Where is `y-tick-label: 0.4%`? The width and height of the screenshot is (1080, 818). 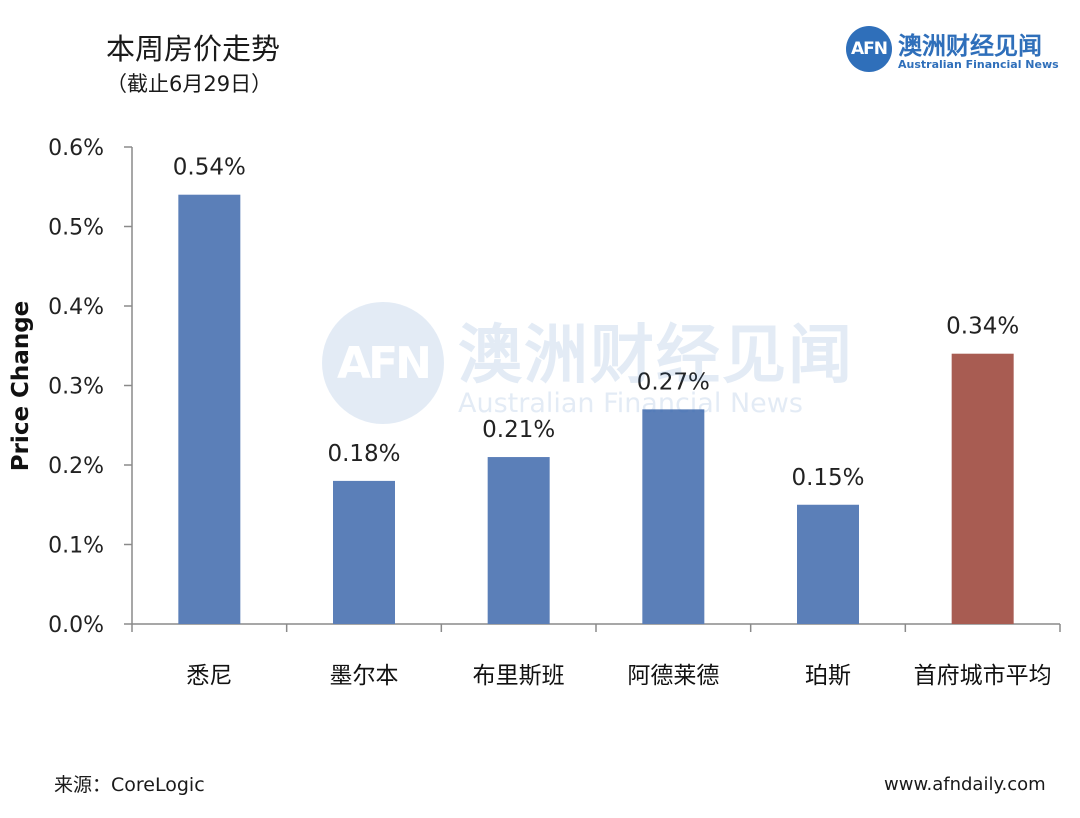
y-tick-label: 0.4% is located at coordinates (76, 307).